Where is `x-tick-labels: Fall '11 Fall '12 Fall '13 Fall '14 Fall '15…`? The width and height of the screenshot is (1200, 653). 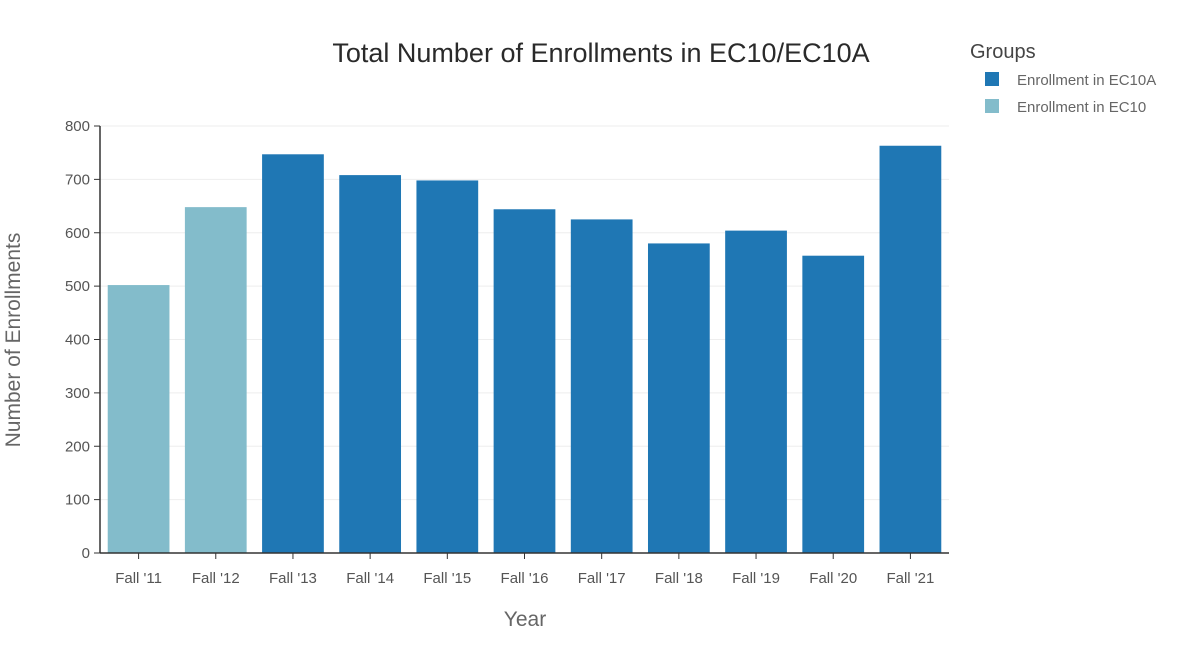
x-tick-labels: Fall '11 Fall '12 Fall '13 Fall '14 Fall '15… is located at coordinates (524, 570).